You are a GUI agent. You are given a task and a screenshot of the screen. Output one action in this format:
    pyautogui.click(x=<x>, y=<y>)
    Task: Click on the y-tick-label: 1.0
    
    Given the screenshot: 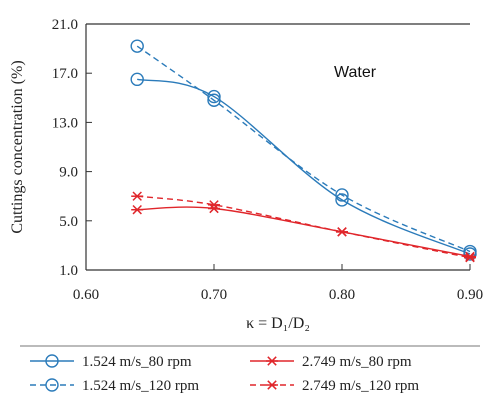 What is the action you would take?
    pyautogui.click(x=68, y=271)
    